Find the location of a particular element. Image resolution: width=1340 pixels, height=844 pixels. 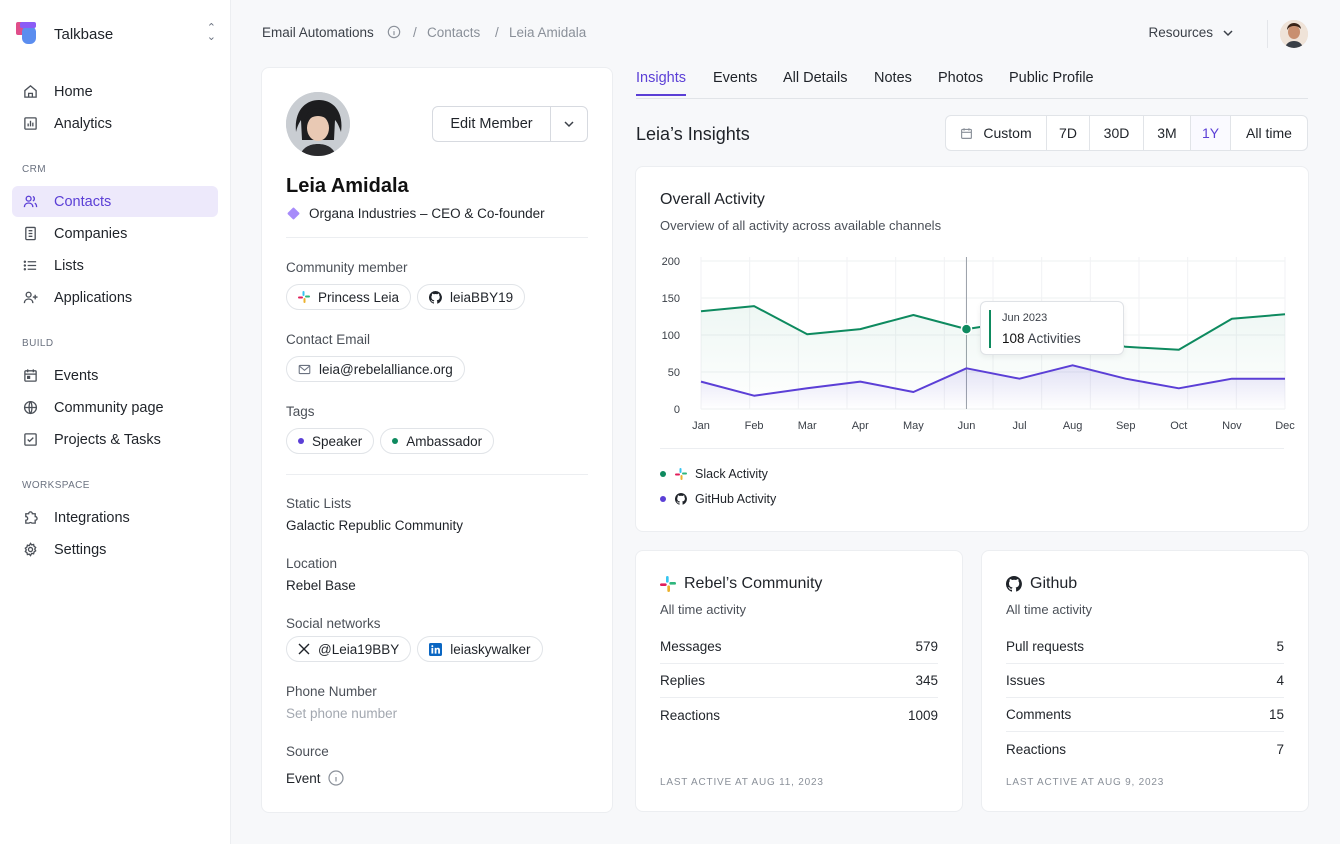

github-icon is located at coordinates (435, 297).